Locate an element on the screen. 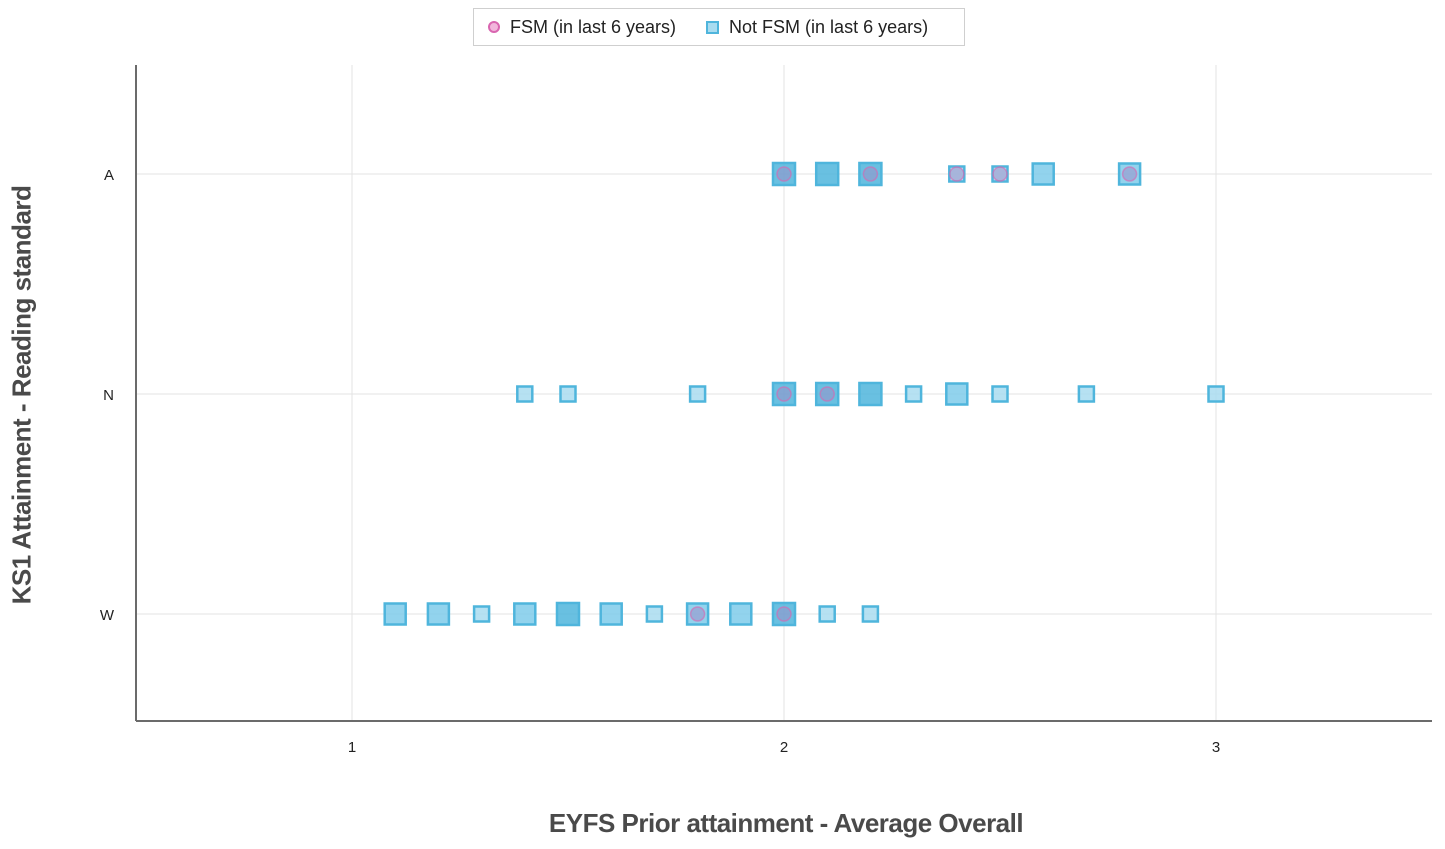 The image size is (1445, 849). legend-item-fsm: FSM (in last 6 years) is located at coordinates (582, 27).